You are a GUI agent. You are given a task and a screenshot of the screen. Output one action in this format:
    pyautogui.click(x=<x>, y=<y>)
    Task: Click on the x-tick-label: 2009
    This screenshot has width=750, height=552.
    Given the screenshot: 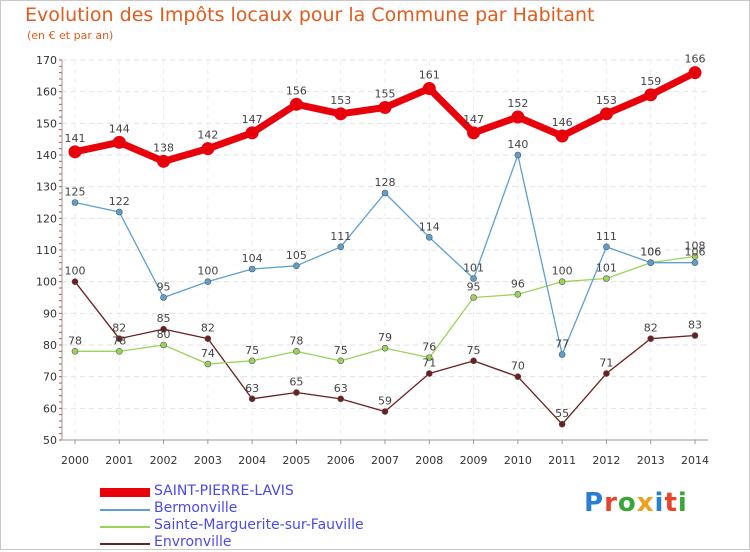 What is the action you would take?
    pyautogui.click(x=474, y=460)
    